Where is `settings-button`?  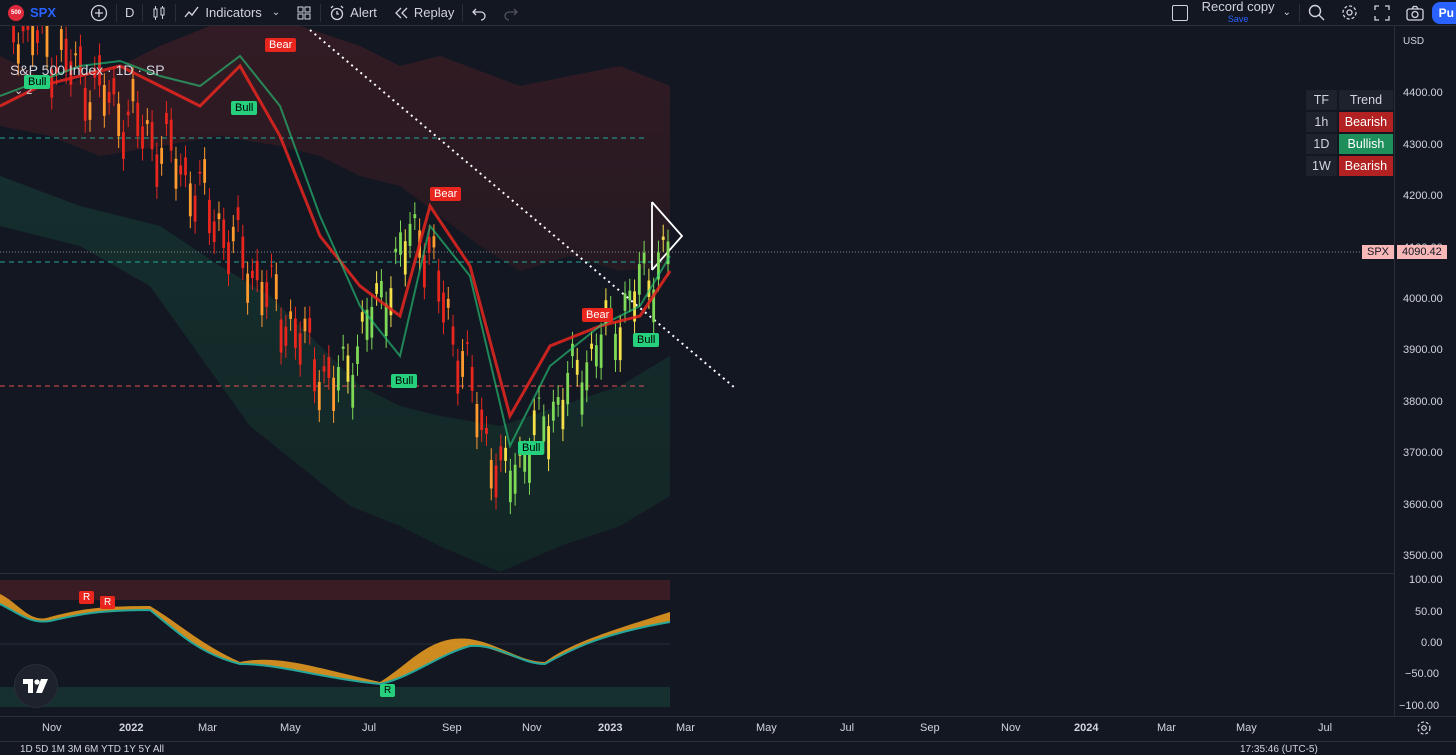
settings-button is located at coordinates (1349, 12).